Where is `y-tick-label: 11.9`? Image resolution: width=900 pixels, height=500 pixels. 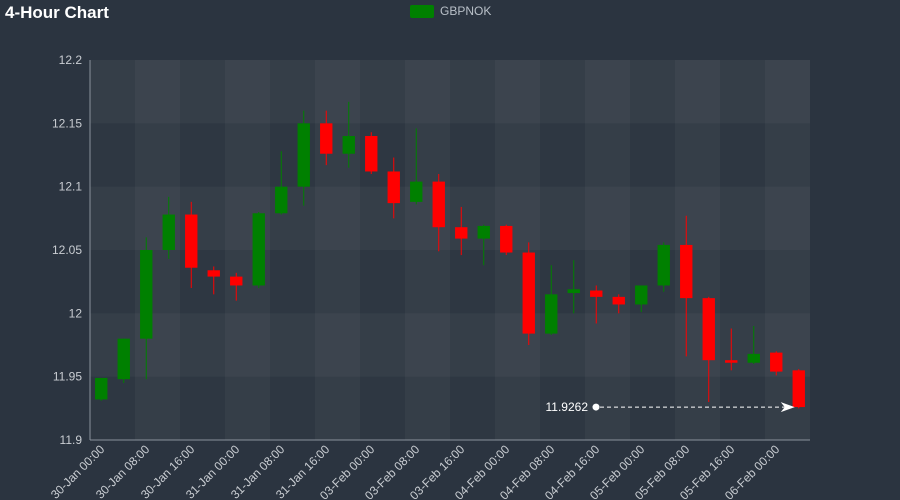 y-tick-label: 11.9 is located at coordinates (71, 440).